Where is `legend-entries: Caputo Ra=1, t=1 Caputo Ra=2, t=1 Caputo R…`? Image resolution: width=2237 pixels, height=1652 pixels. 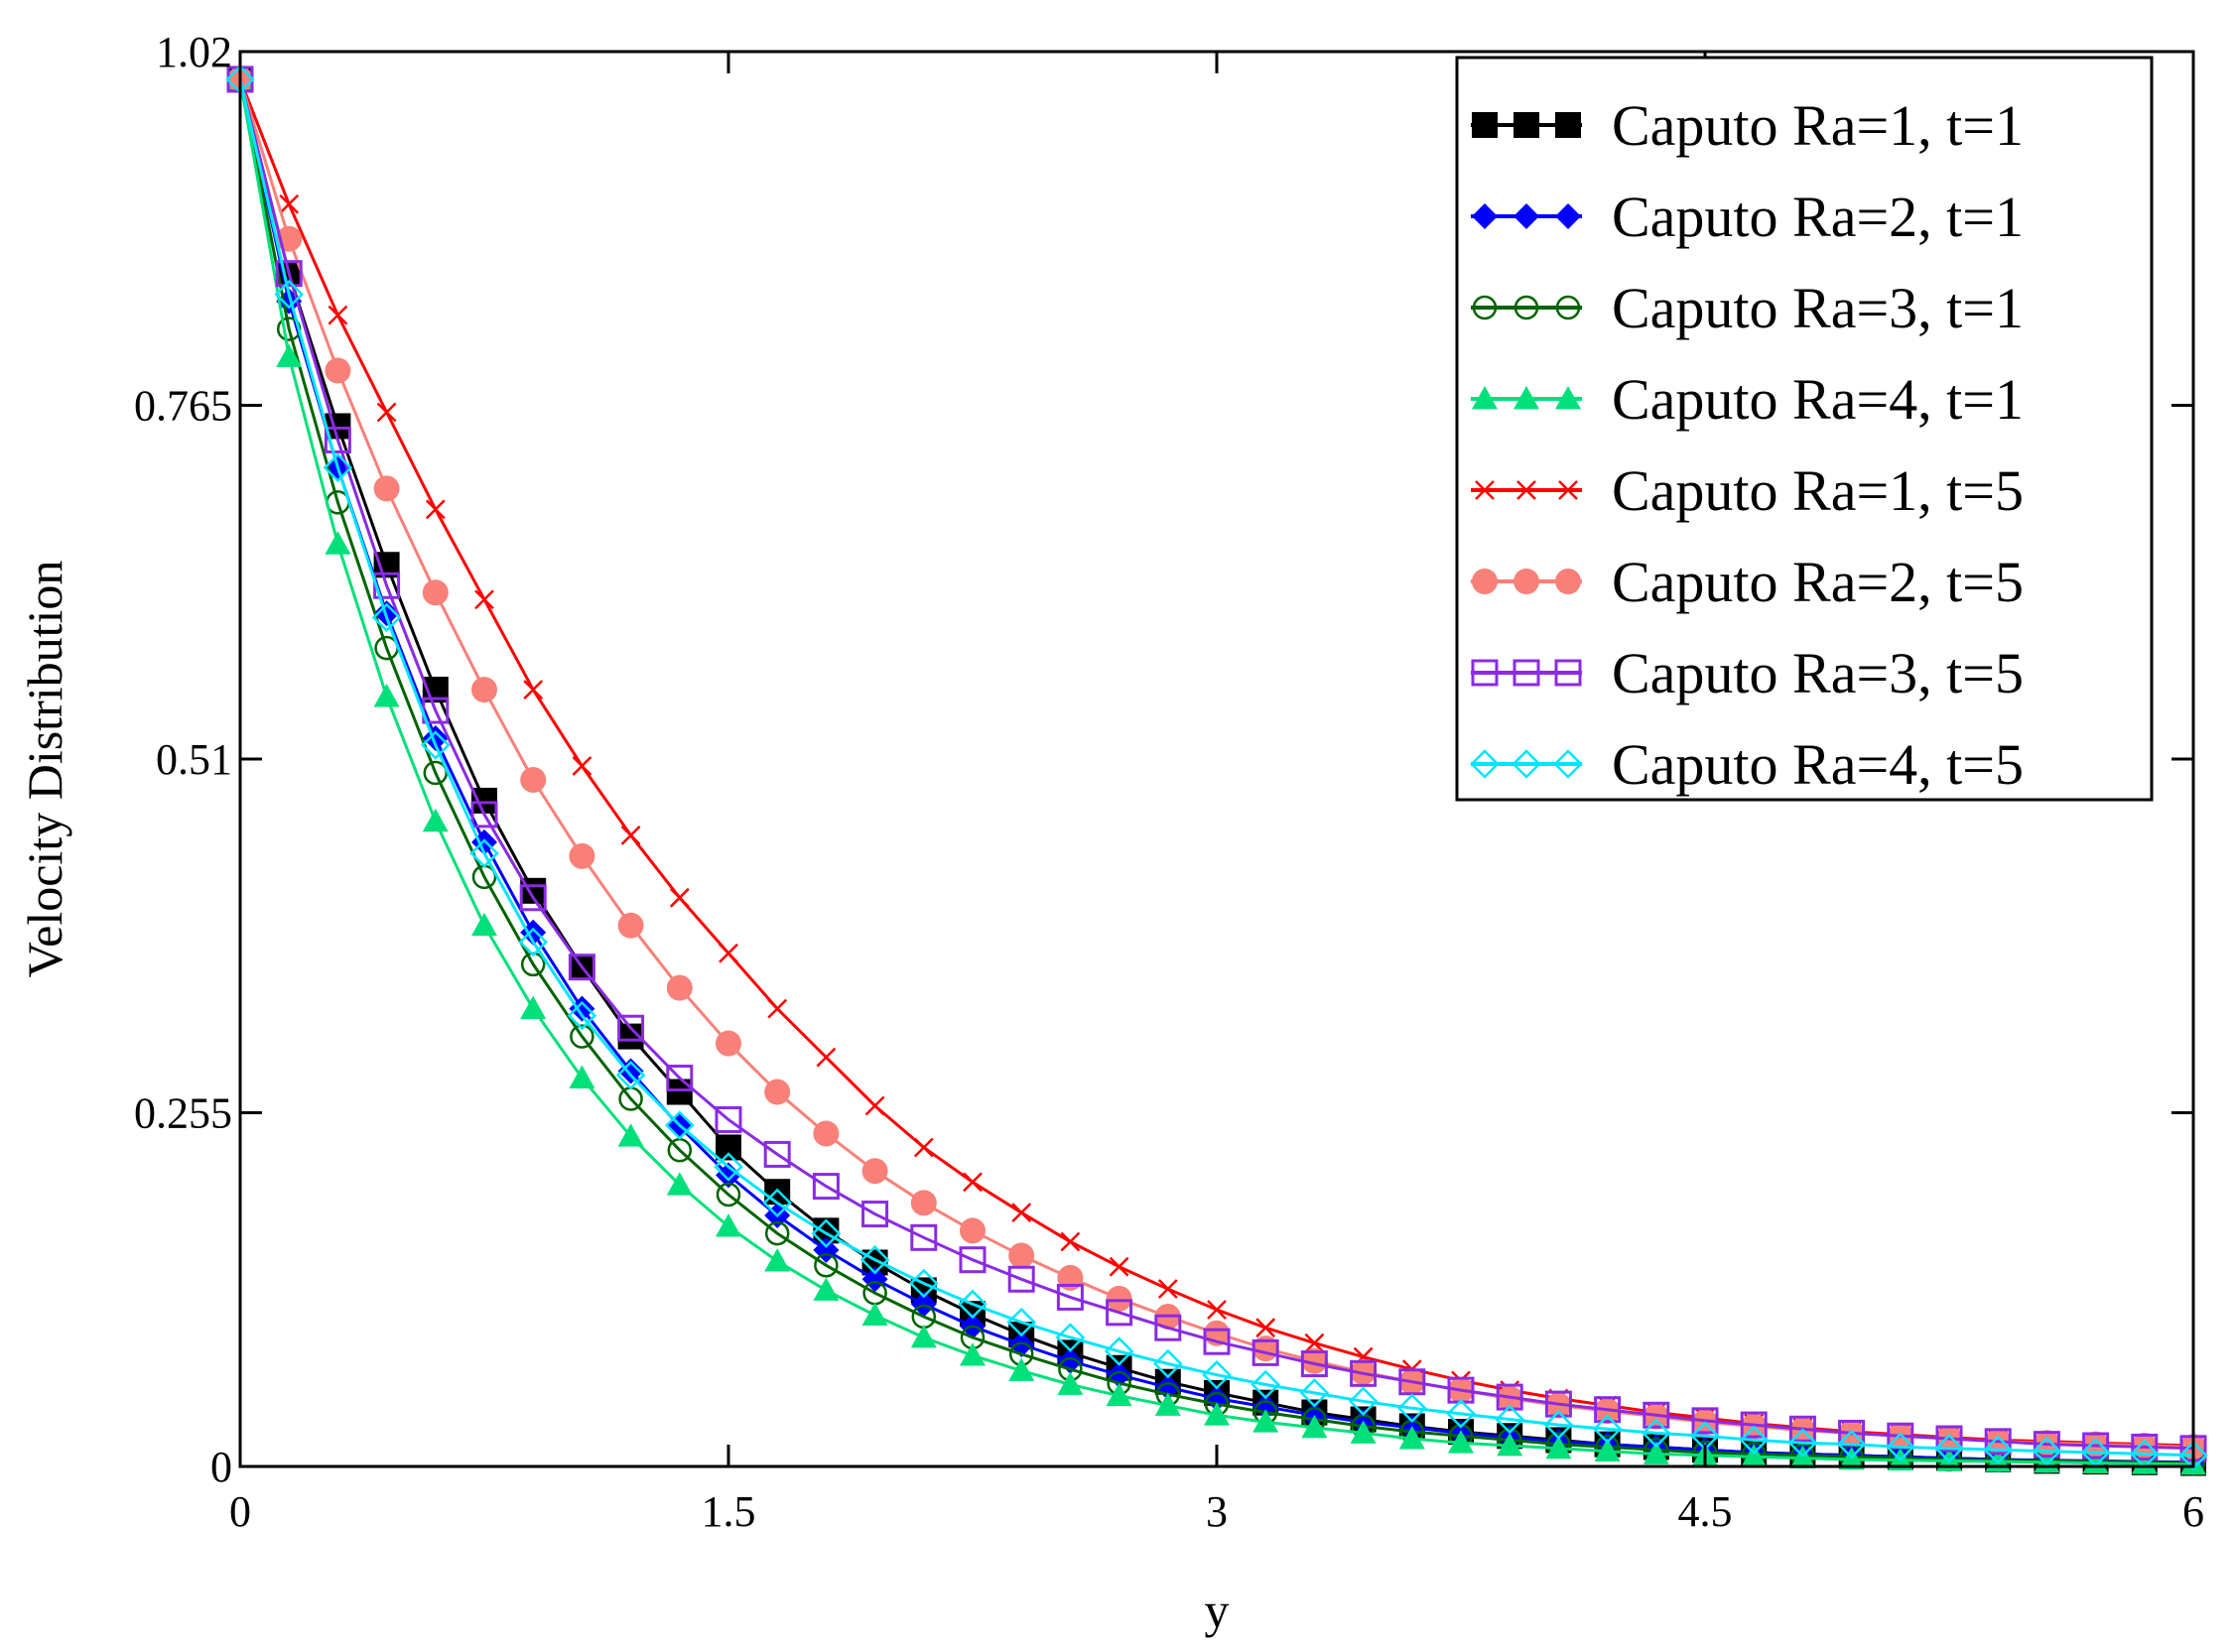
legend-entries: Caputo Ra=1, t=1 Caputo Ra=2, t=1 Caputo R… is located at coordinates (1747, 445).